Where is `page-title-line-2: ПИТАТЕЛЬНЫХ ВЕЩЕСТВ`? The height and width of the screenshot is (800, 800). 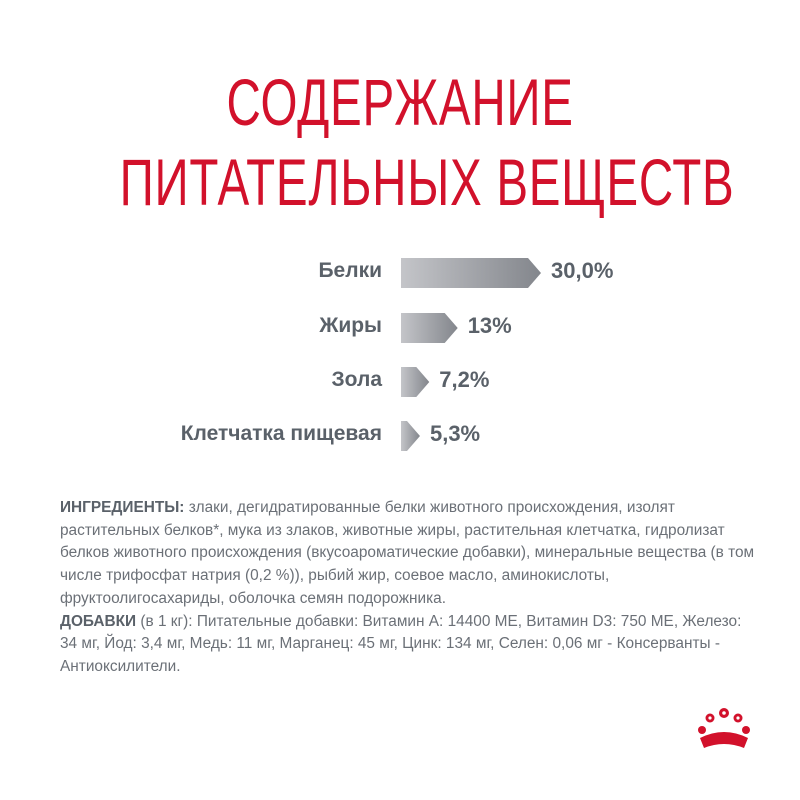 page-title-line-2: ПИТАТЕЛЬНЫХ ВЕЩЕСТВ is located at coordinates (400, 182).